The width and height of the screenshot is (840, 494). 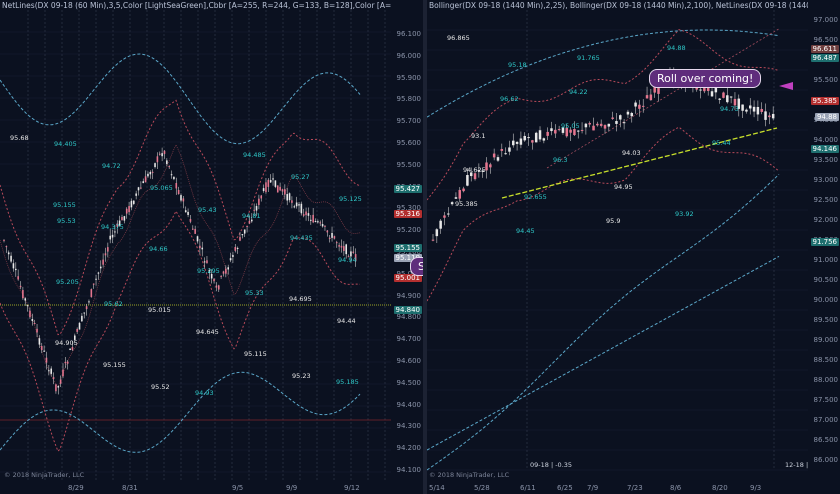 I want to click on right-netline-label: 96.865, so click(x=458, y=38).